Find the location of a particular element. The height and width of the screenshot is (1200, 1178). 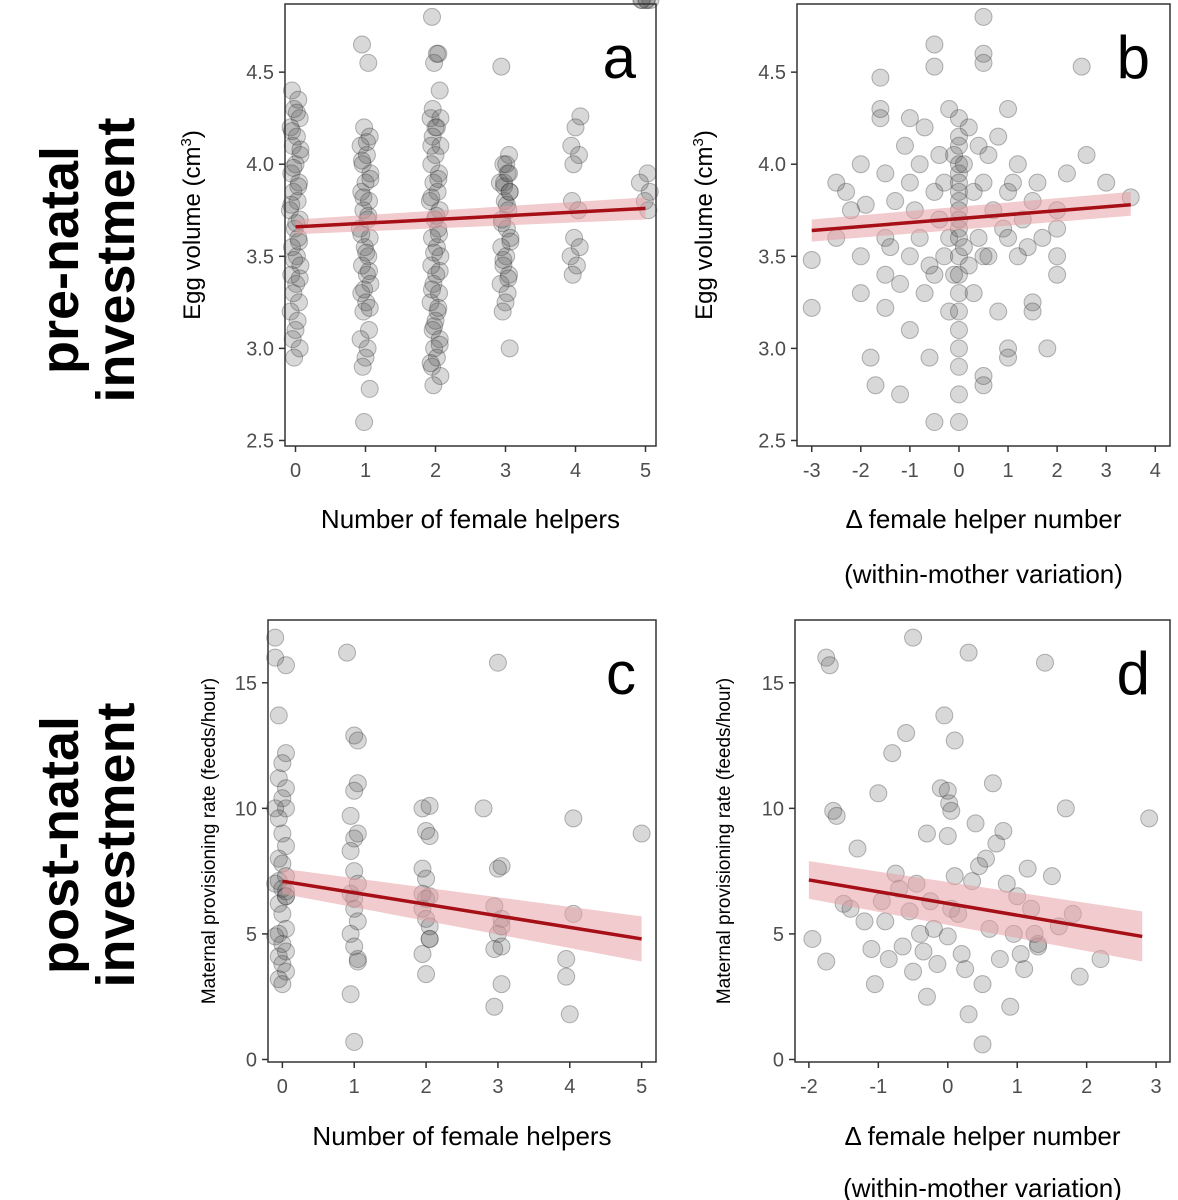

x-tick-label: -1 is located at coordinates (910, 471).